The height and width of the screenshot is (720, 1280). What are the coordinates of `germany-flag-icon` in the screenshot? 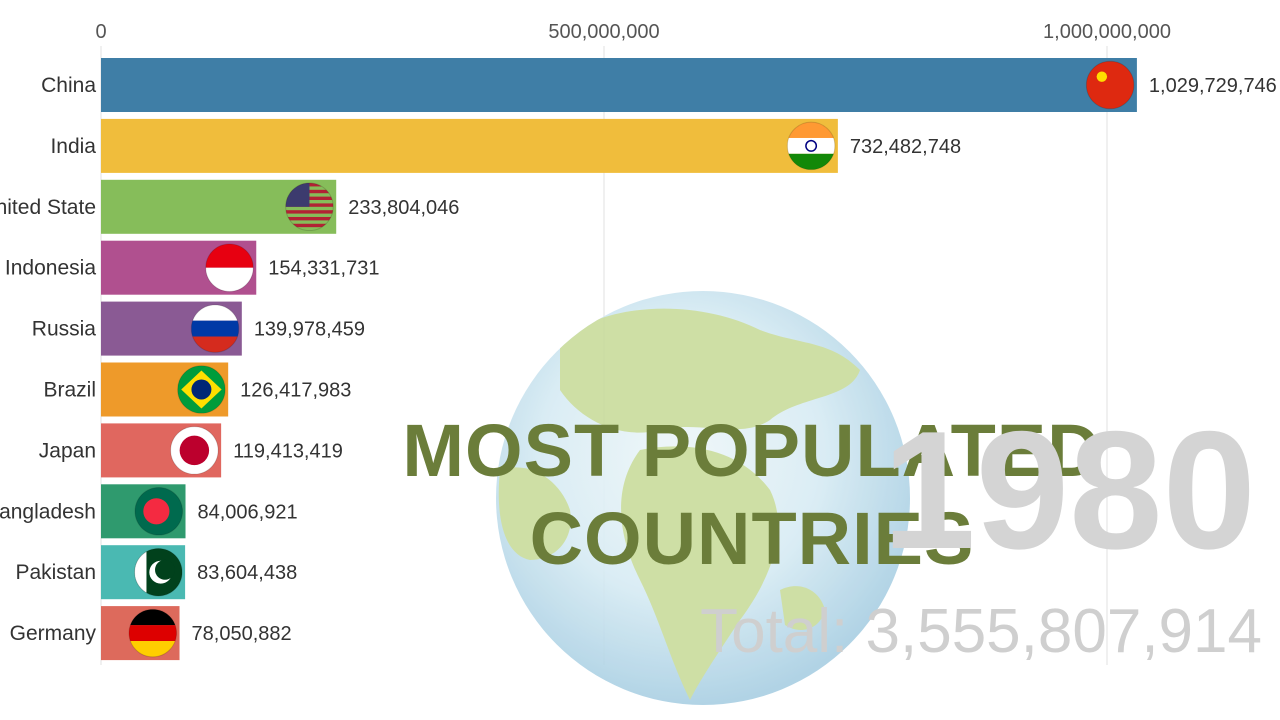 It's located at (153, 633).